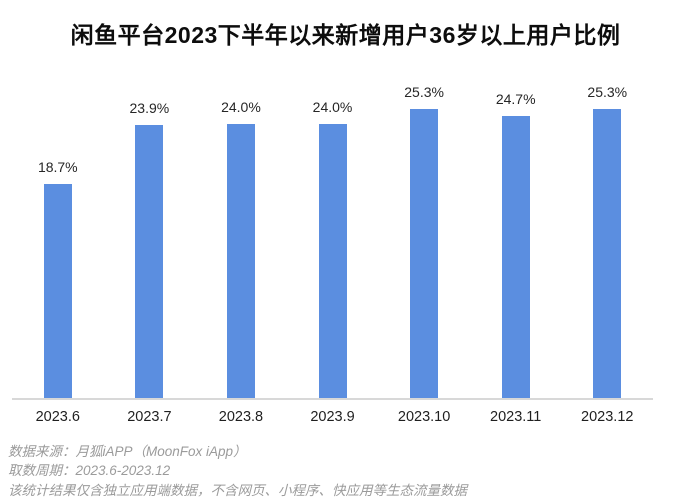 The height and width of the screenshot is (500, 691). Describe the element at coordinates (332, 399) in the screenshot. I see `x-axis-line` at that location.